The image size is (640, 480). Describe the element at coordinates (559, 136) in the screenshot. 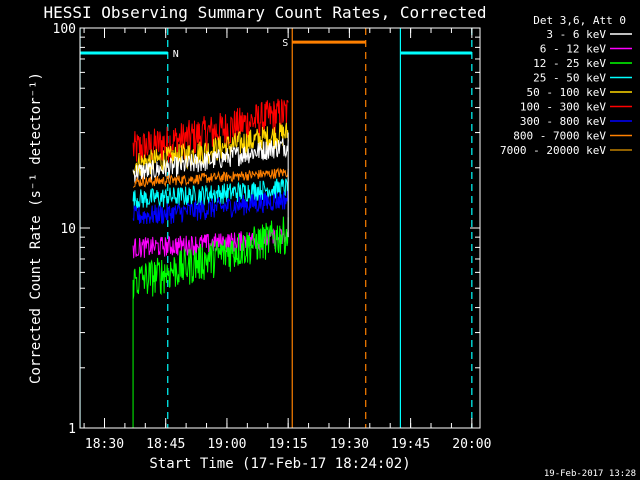

I see `legend-entry-label: 800 - 7000 keV` at that location.